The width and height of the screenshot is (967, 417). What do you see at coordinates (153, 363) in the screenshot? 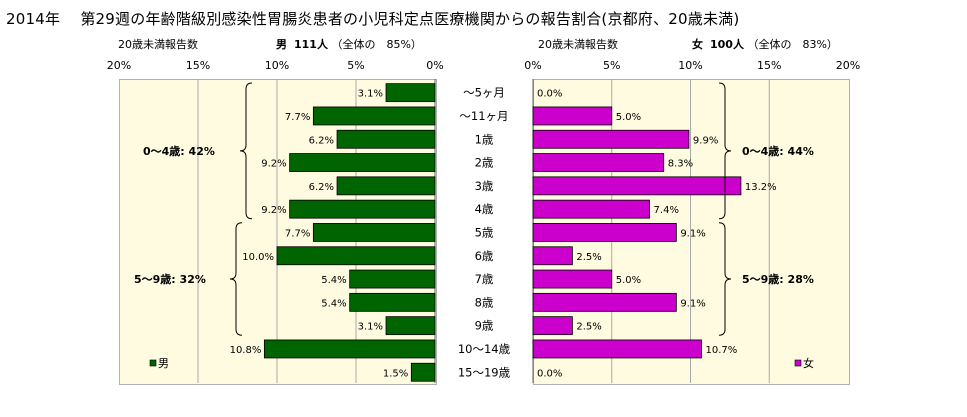
I see `left-legend-swatch` at bounding box center [153, 363].